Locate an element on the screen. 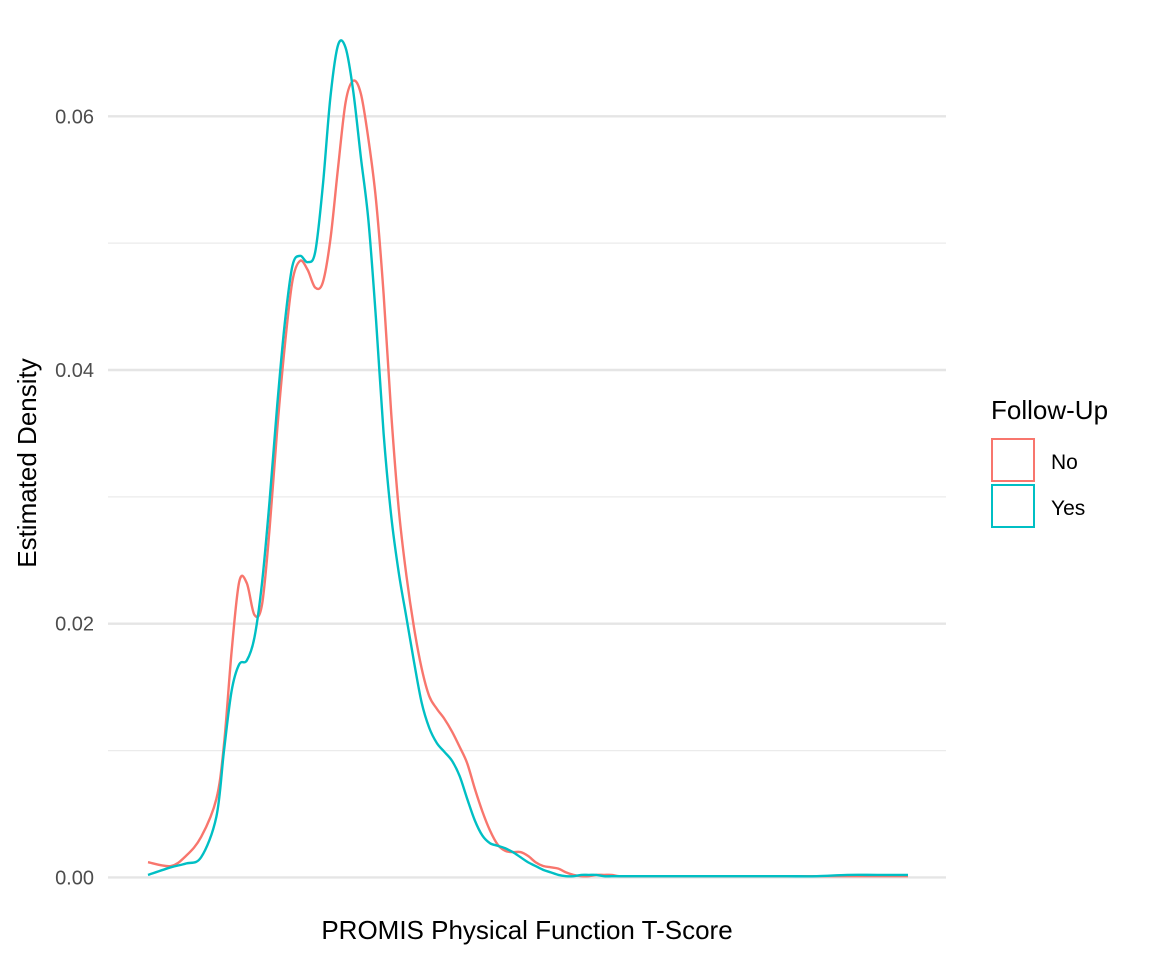 This screenshot has width=1152, height=960. legend-label-yes: Yes is located at coordinates (1068, 508).